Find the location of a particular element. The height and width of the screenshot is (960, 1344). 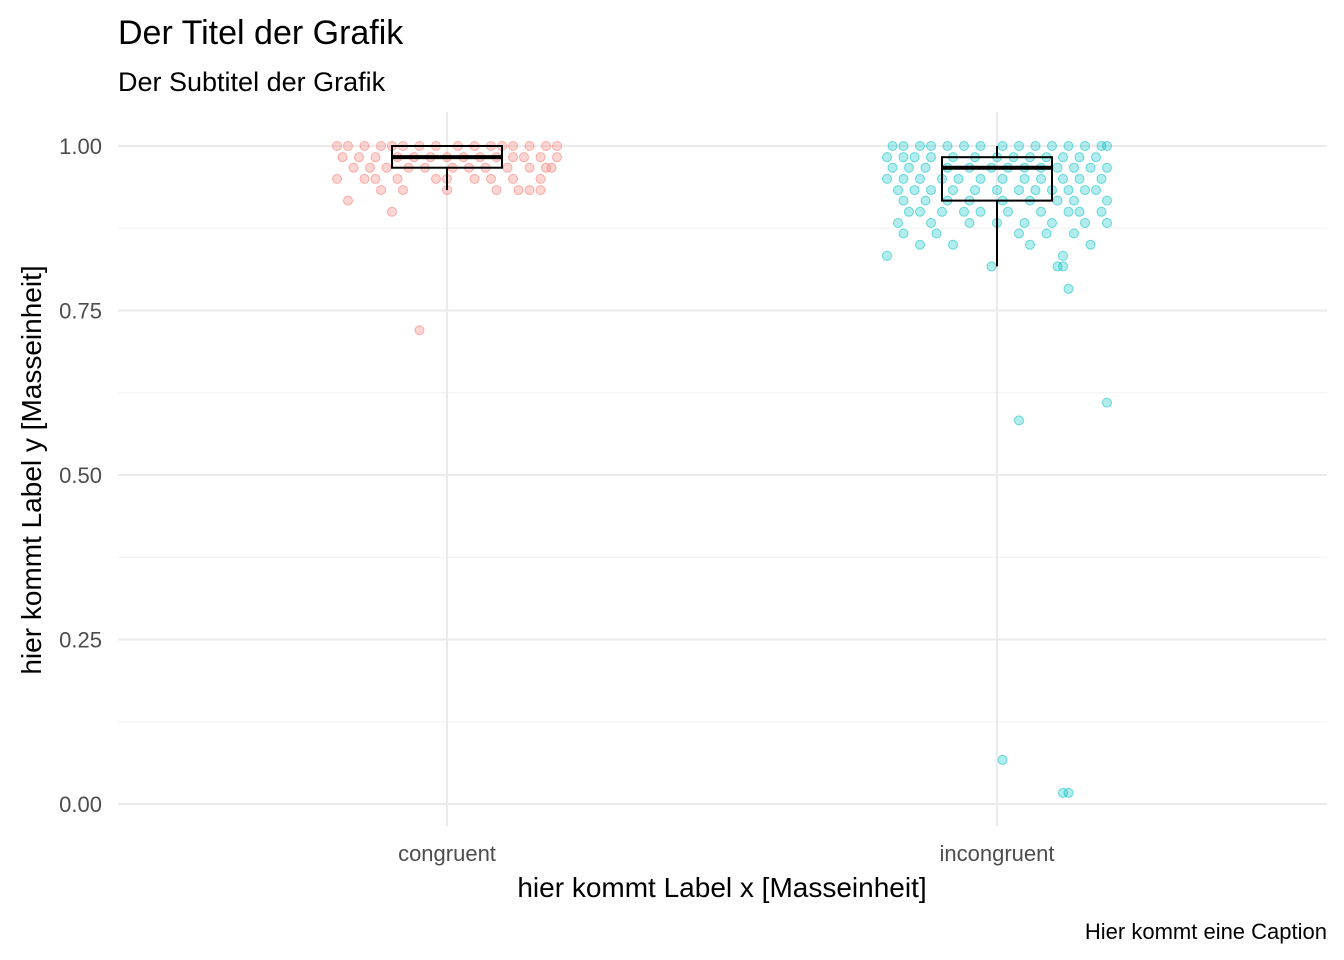

chart-subtitle: Der Subtitel der Grafik is located at coordinates (252, 82).